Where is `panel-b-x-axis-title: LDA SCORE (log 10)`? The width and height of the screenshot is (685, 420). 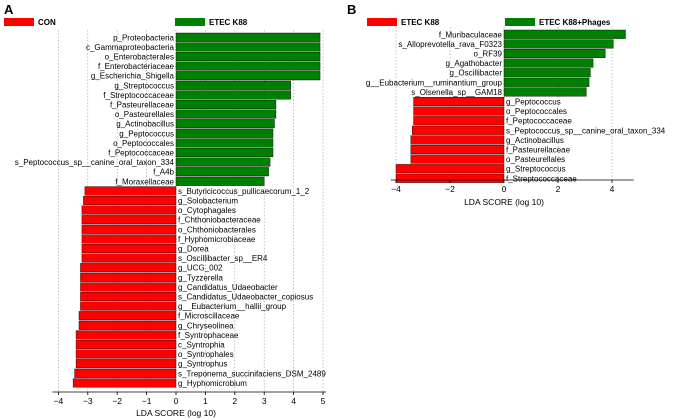
panel-b-x-axis-title: LDA SCORE (log 10) is located at coordinates (504, 202).